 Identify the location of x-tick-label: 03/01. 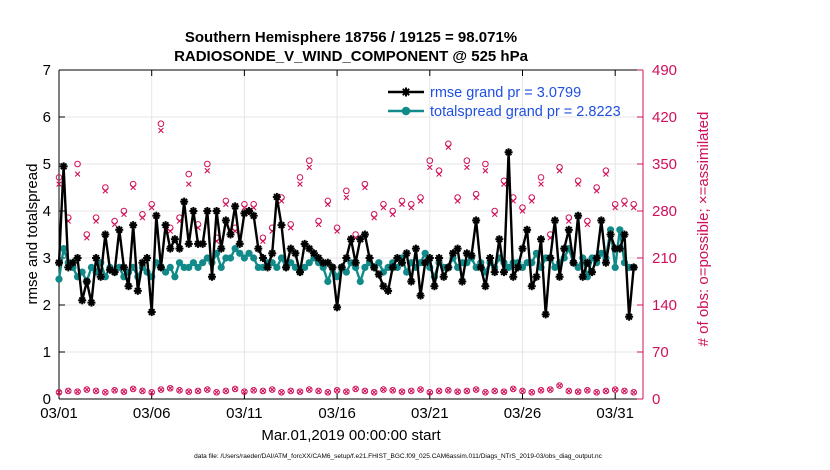
(59, 413).